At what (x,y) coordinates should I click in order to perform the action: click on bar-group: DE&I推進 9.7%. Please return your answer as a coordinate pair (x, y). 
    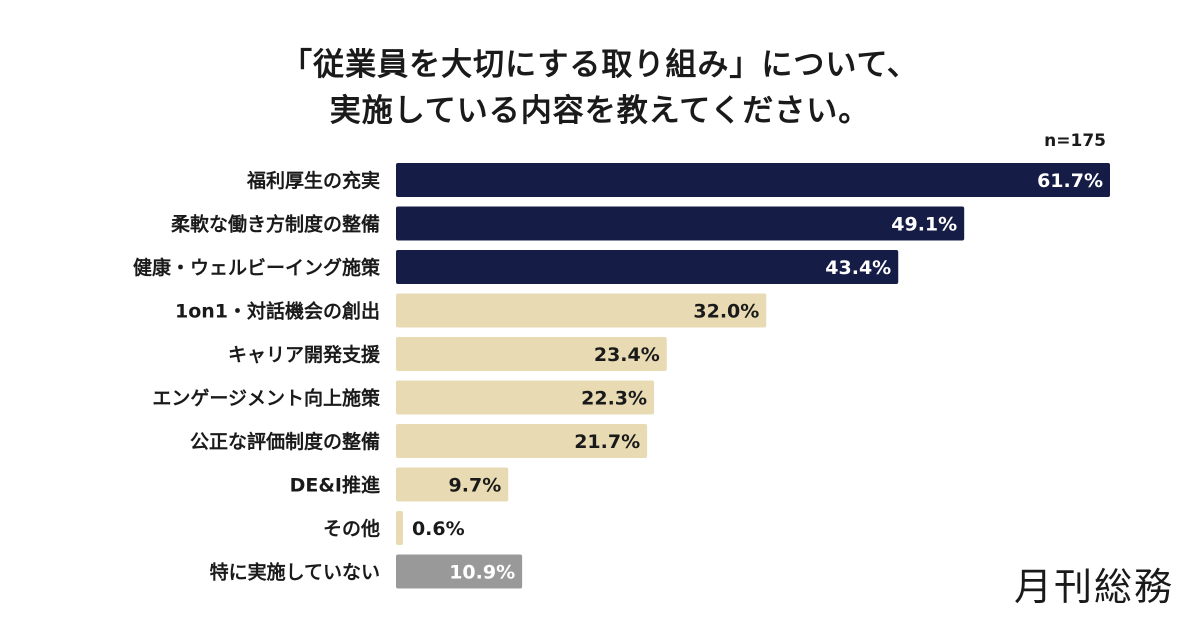
    Looking at the image, I should click on (399, 484).